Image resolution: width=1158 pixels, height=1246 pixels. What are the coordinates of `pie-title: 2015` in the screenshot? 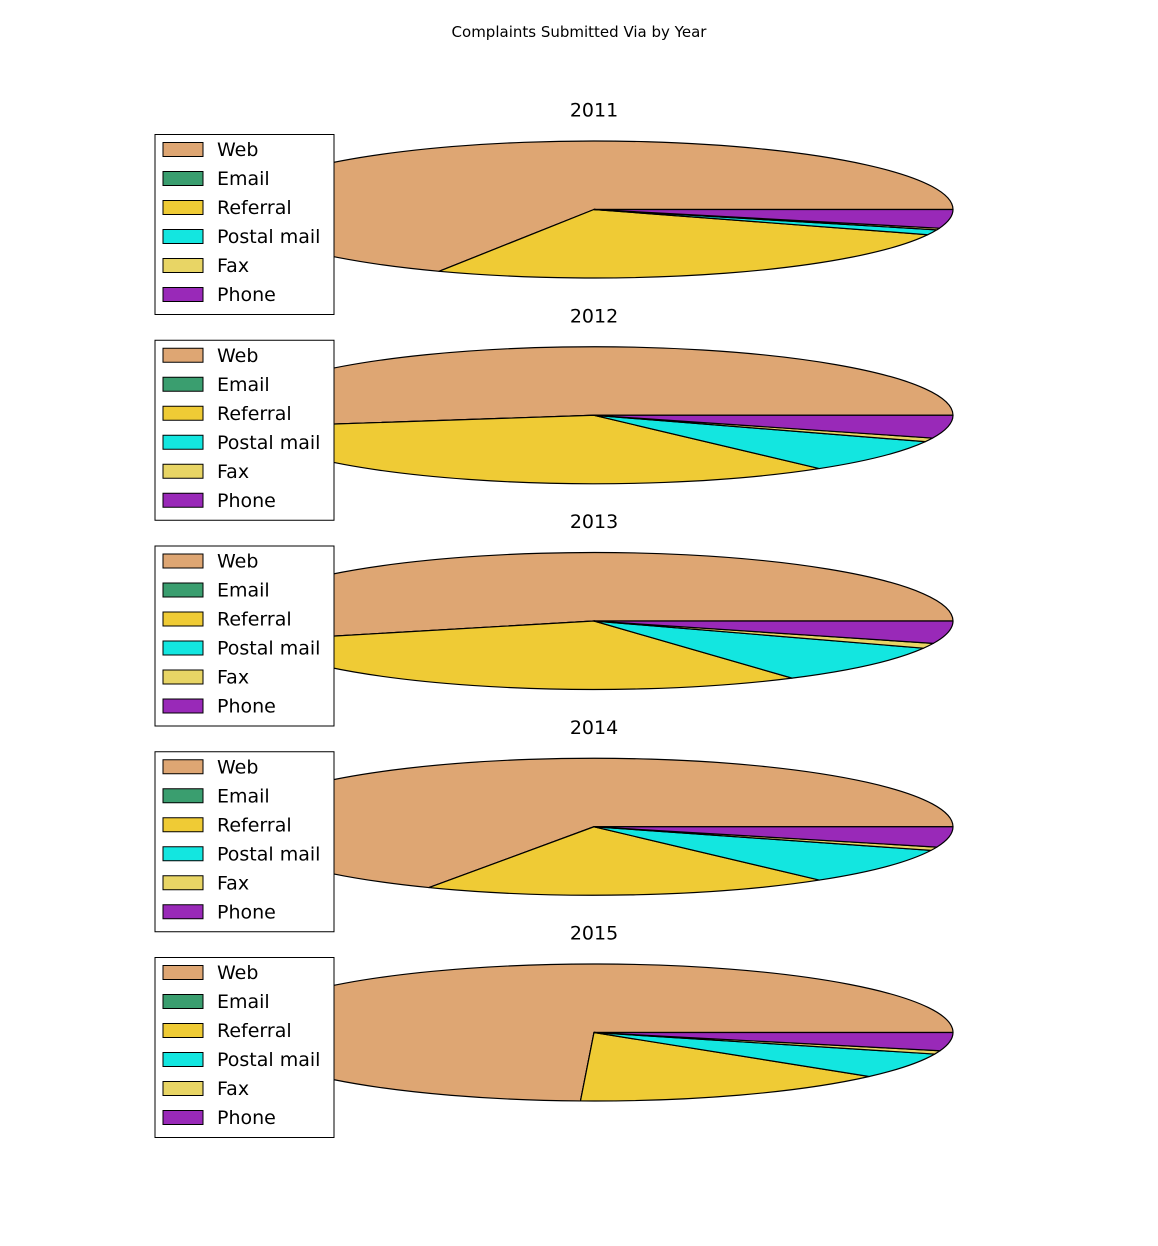 It's located at (594, 934).